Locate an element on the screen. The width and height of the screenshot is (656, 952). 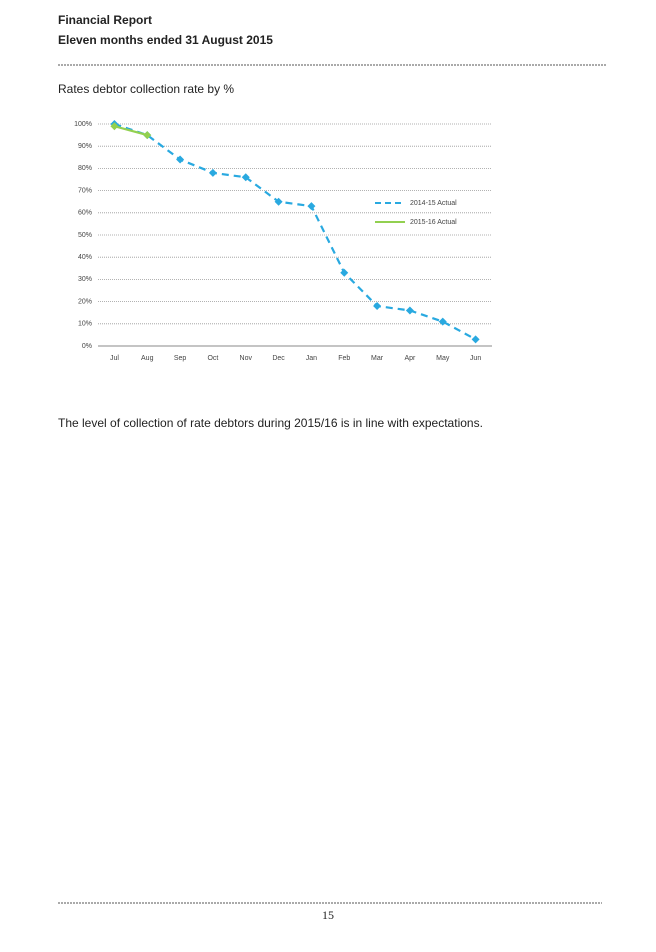
y-tick-label: 80% is located at coordinates (85, 168).